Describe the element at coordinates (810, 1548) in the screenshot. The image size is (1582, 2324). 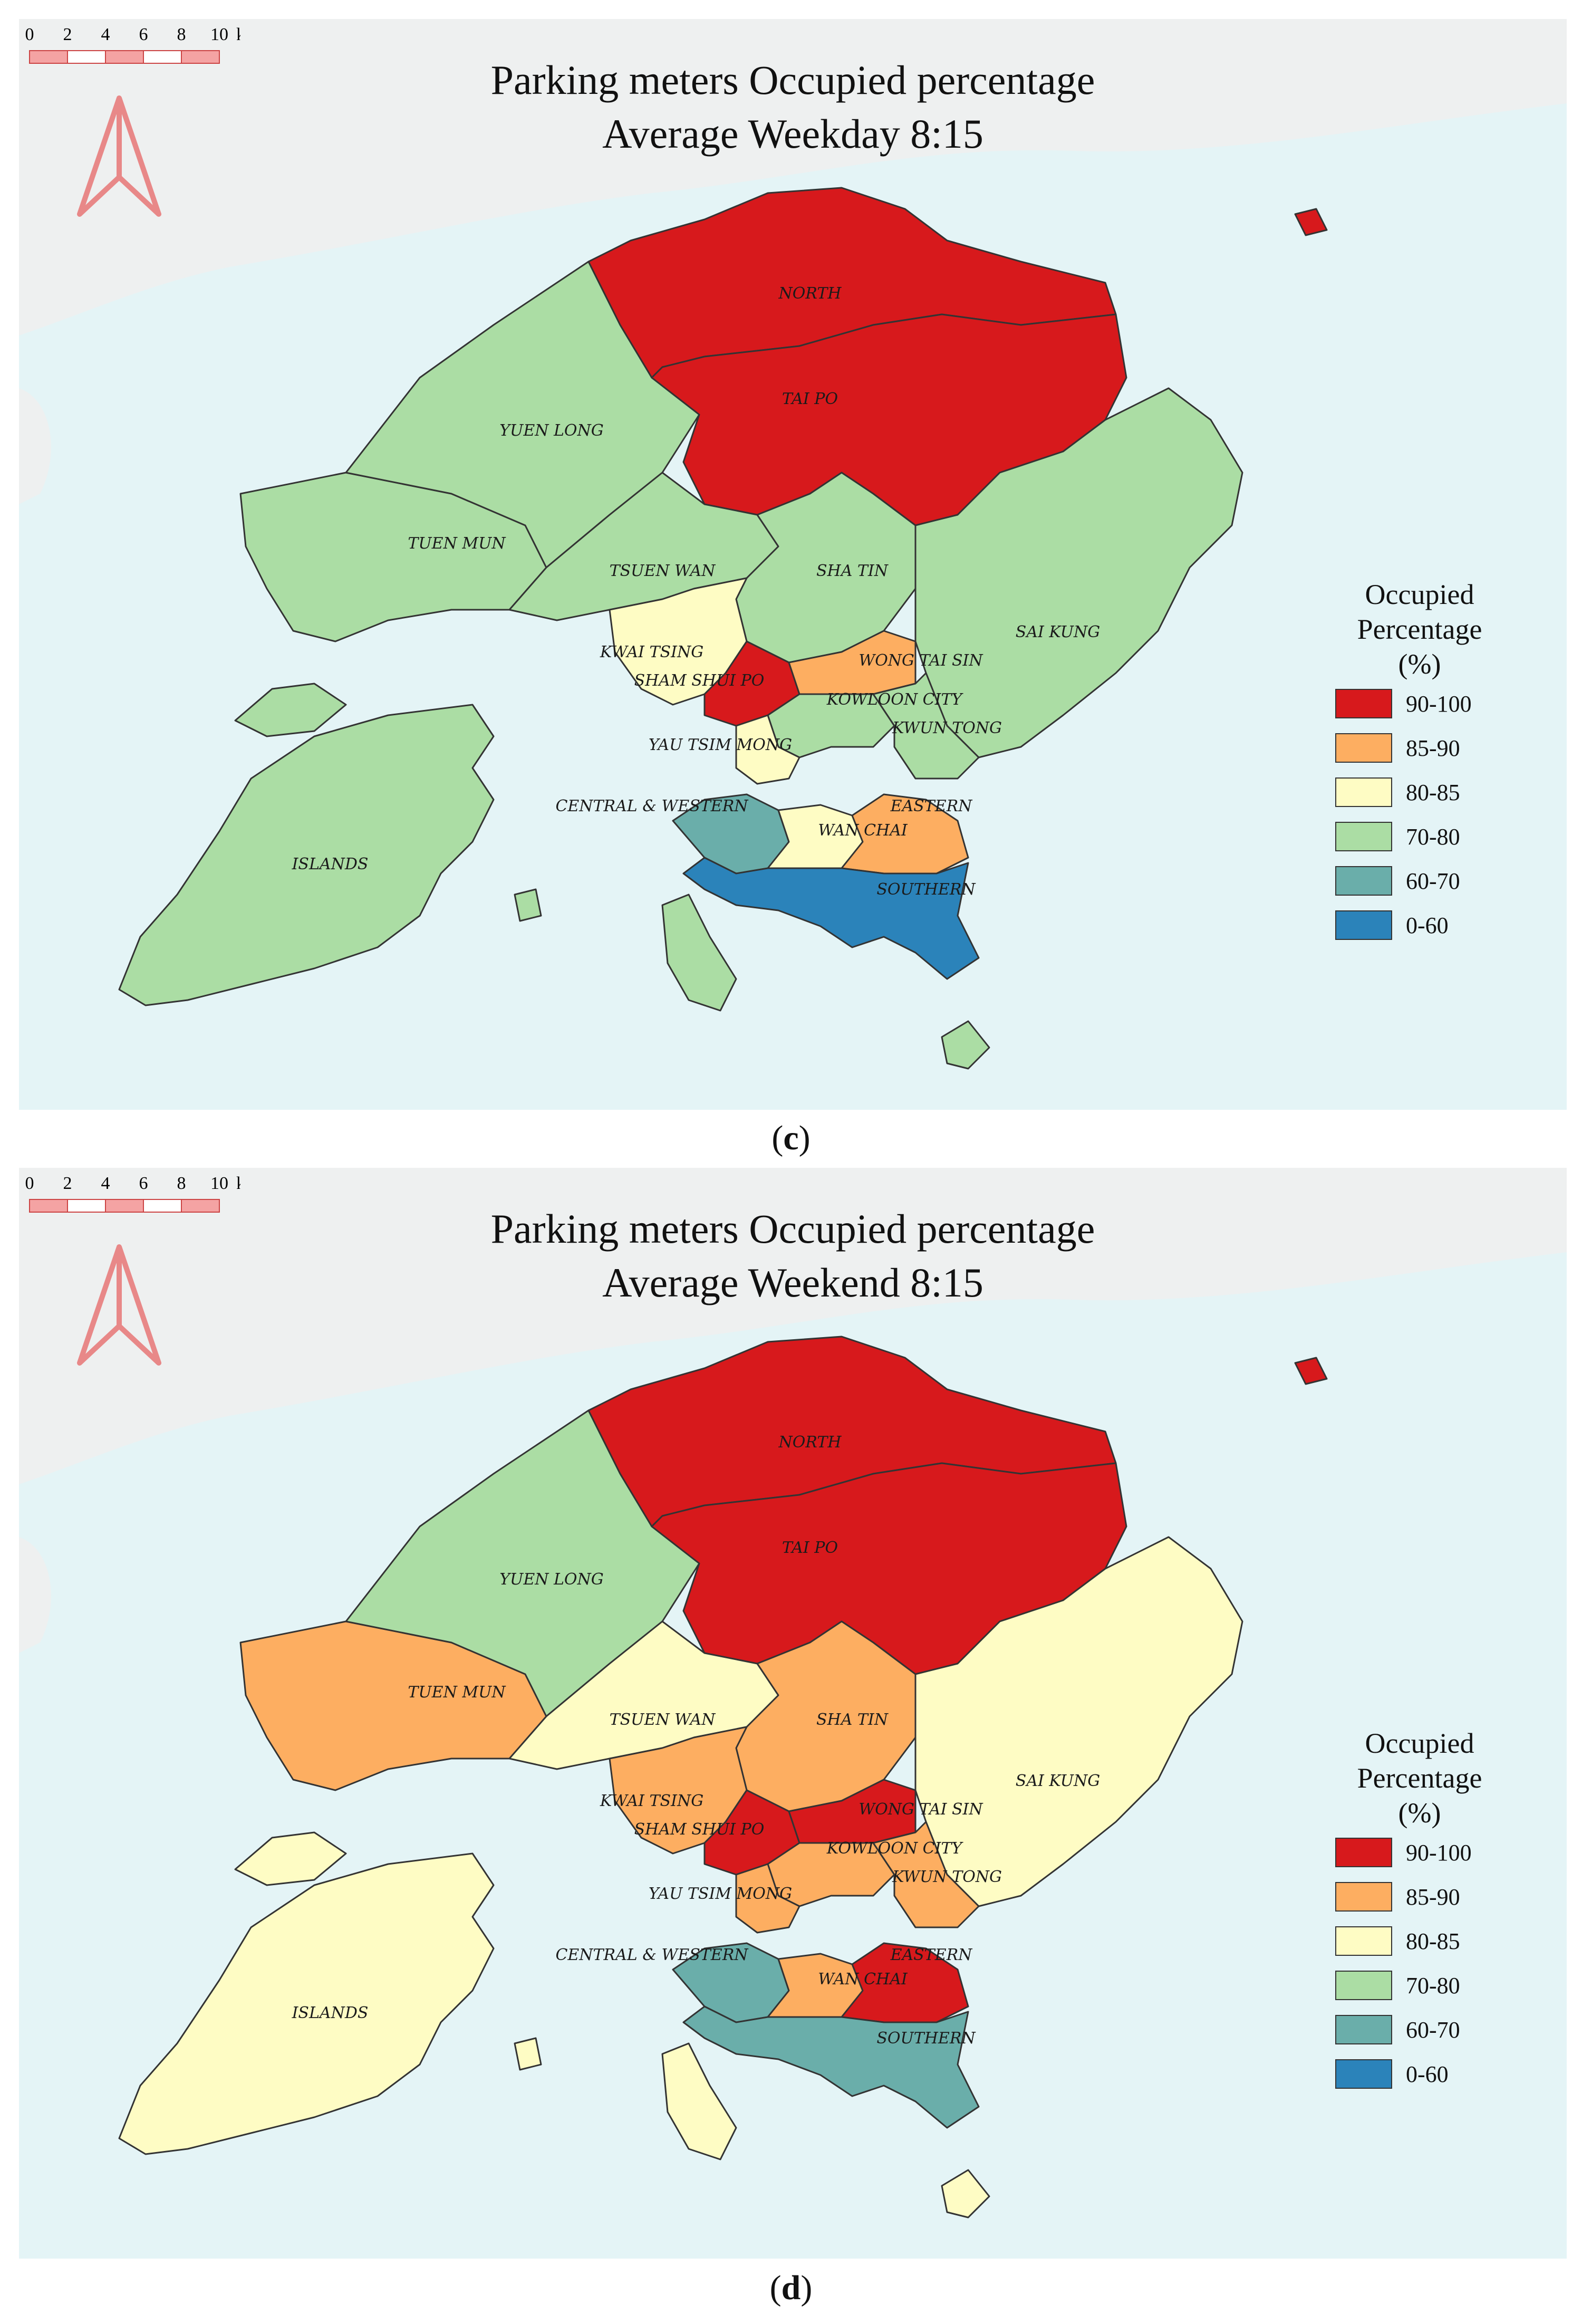
I see `label-tai-po: TAI PO` at that location.